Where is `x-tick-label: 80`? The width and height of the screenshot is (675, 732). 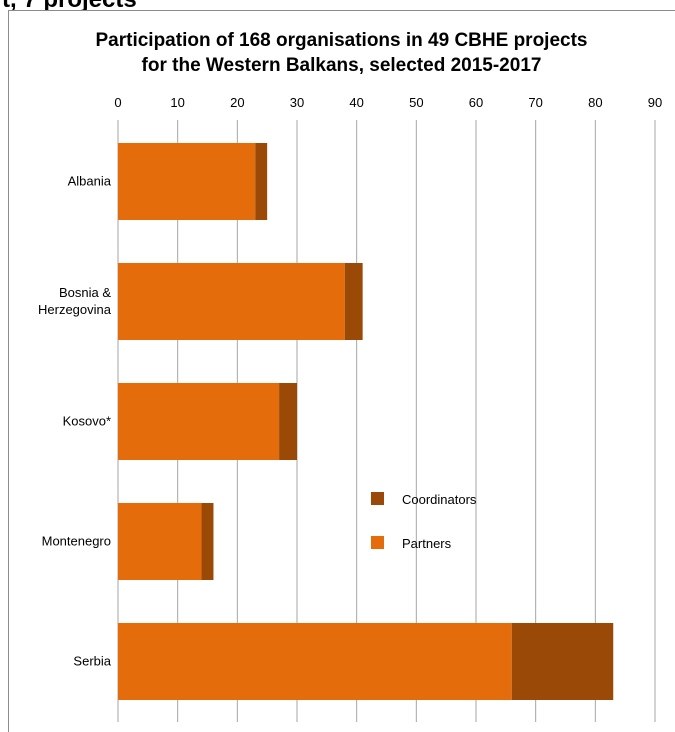 x-tick-label: 80 is located at coordinates (595, 102).